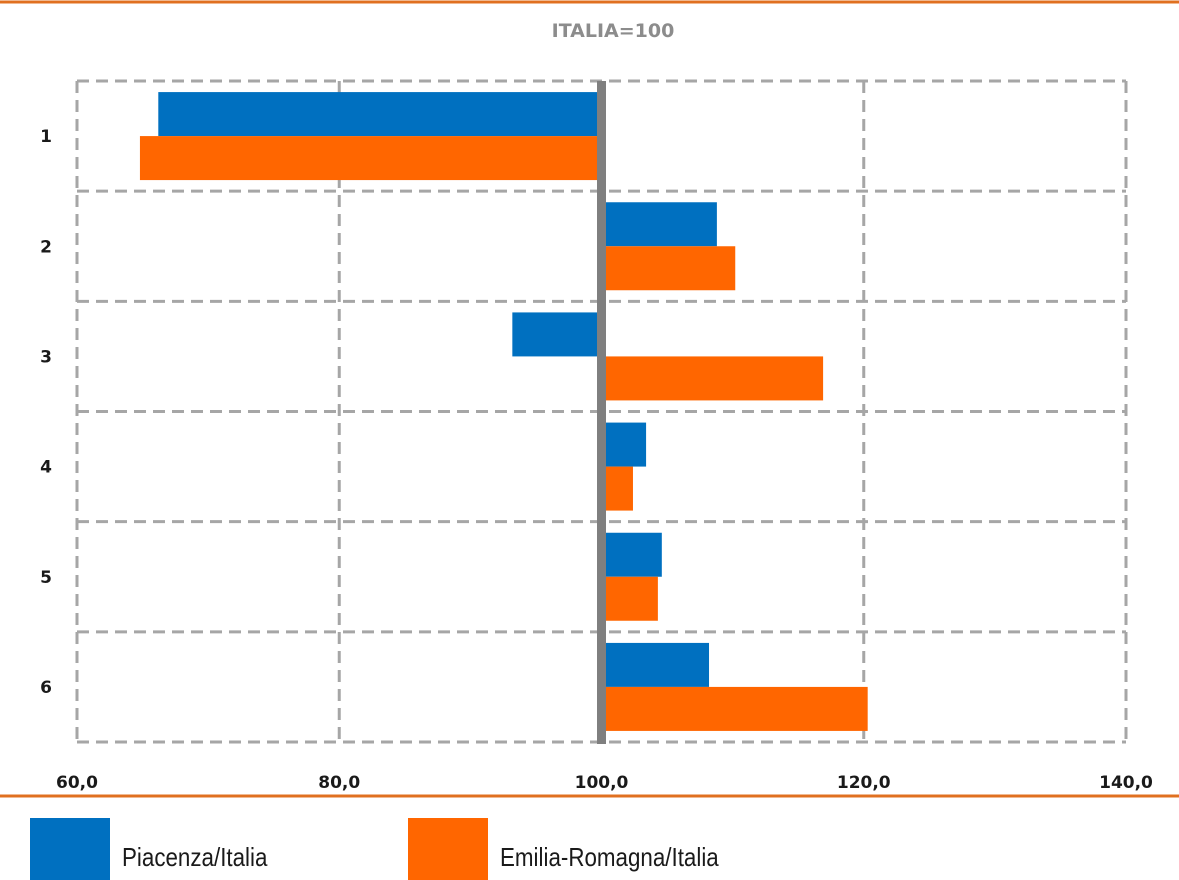 The width and height of the screenshot is (1179, 880). I want to click on x-tick-label-0: 60,0, so click(77, 783).